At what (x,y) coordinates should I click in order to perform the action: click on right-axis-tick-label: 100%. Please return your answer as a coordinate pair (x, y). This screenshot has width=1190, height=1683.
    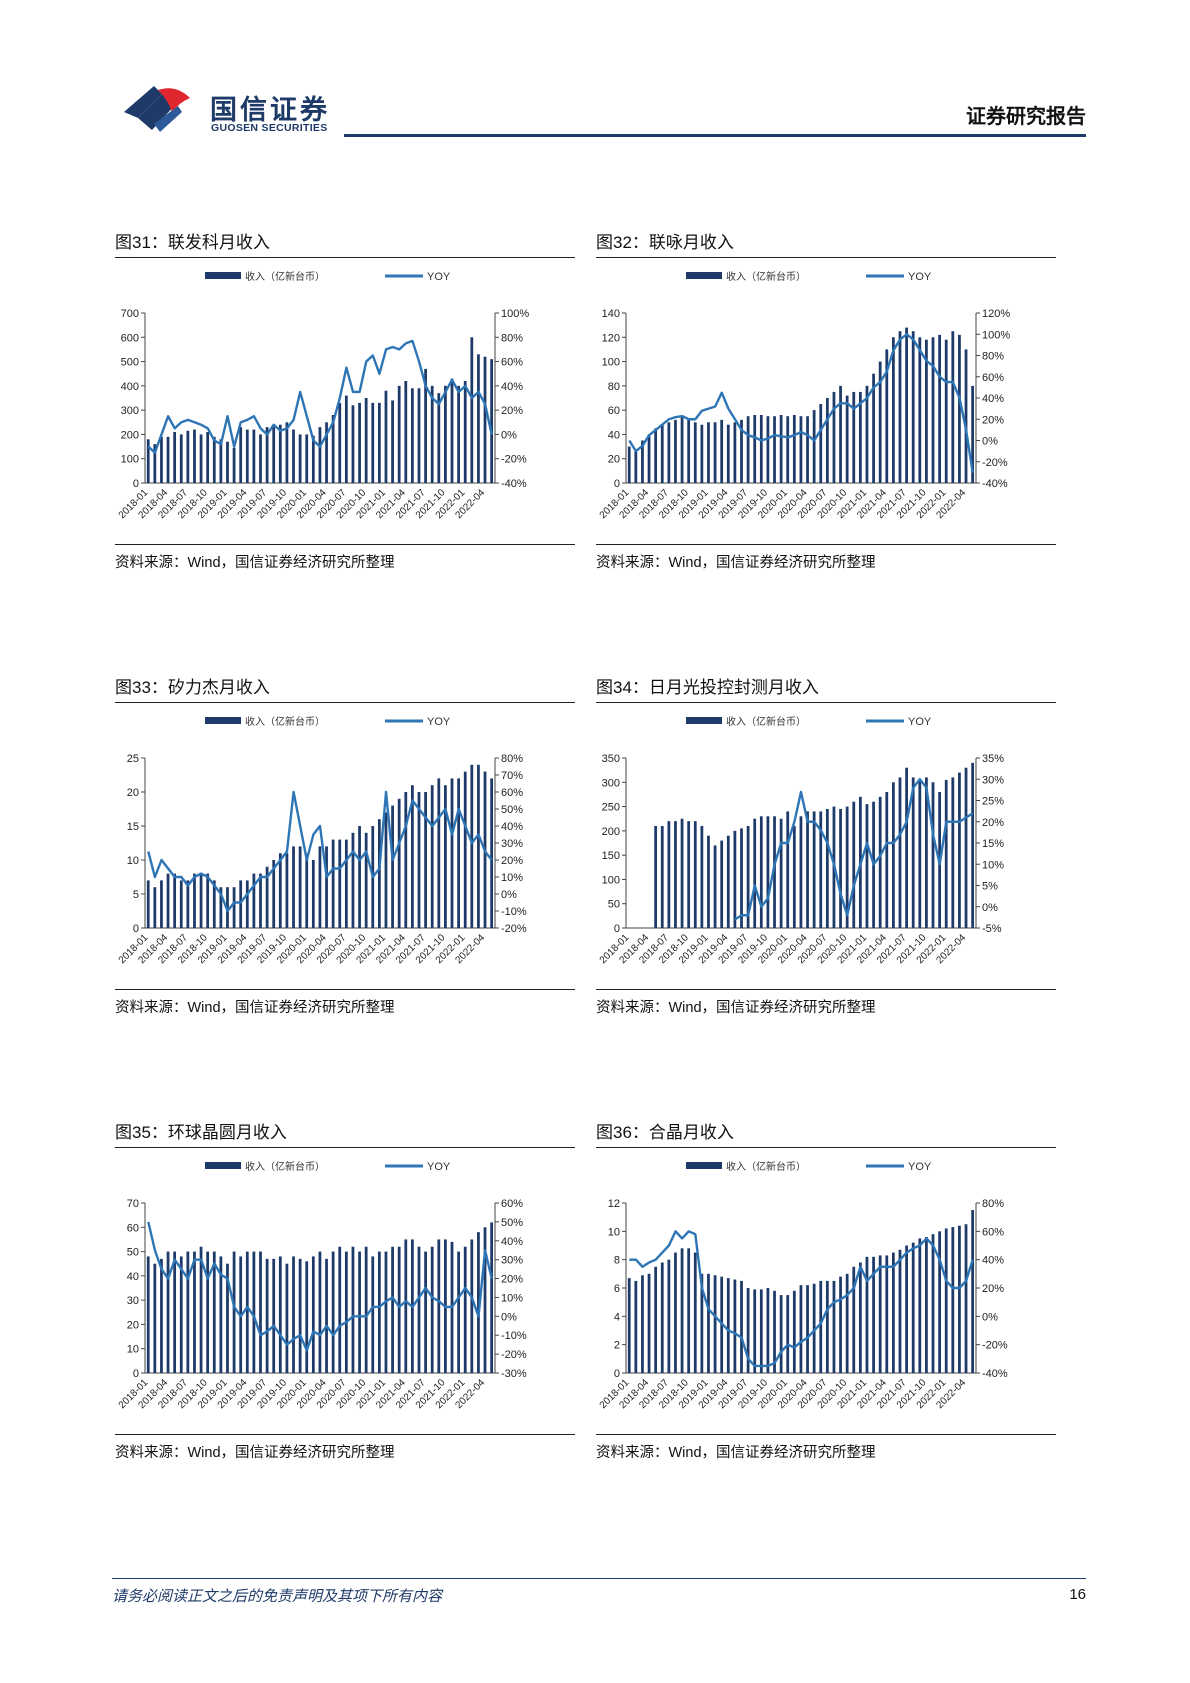
    Looking at the image, I should click on (996, 335).